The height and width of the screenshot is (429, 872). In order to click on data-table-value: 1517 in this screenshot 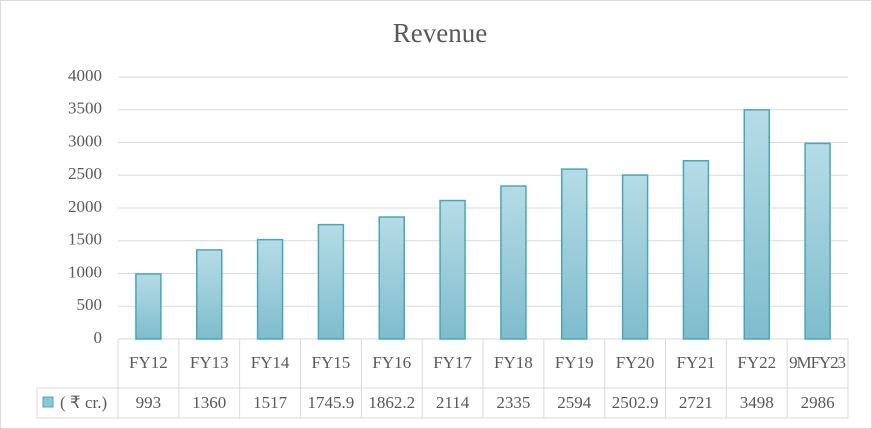, I will do `click(270, 402)`.